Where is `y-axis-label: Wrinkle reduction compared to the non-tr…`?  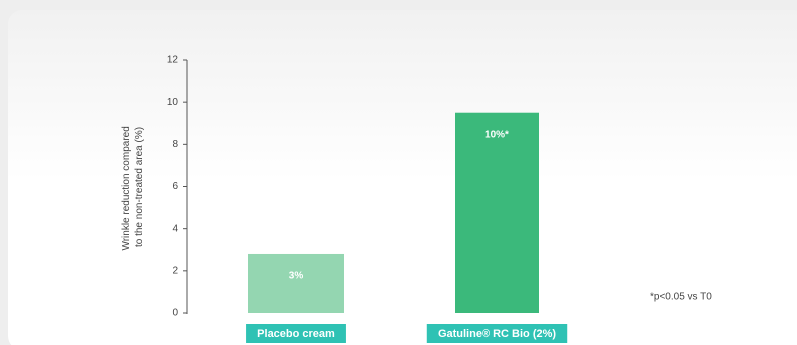
y-axis-label: Wrinkle reduction compared to the non-tr… is located at coordinates (133, 186).